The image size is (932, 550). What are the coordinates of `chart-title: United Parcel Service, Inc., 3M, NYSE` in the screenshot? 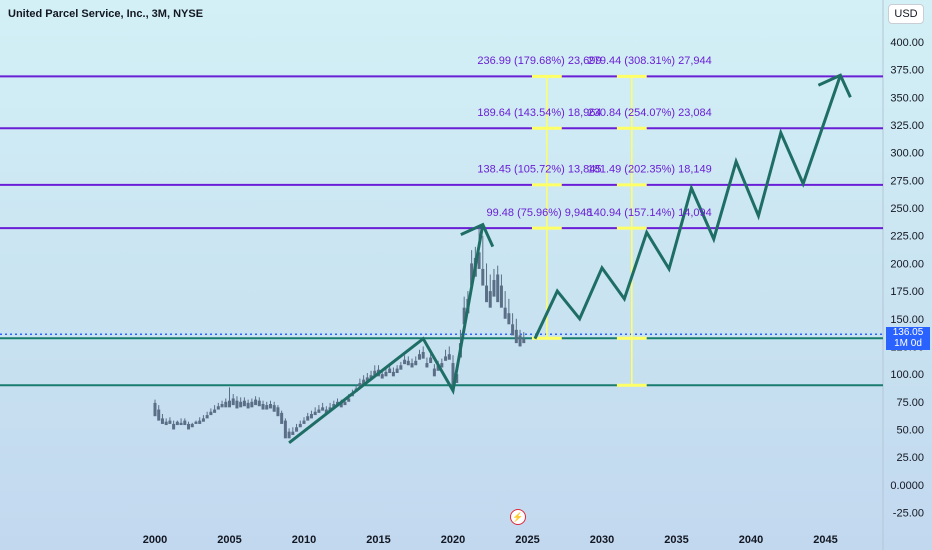 It's located at (106, 14).